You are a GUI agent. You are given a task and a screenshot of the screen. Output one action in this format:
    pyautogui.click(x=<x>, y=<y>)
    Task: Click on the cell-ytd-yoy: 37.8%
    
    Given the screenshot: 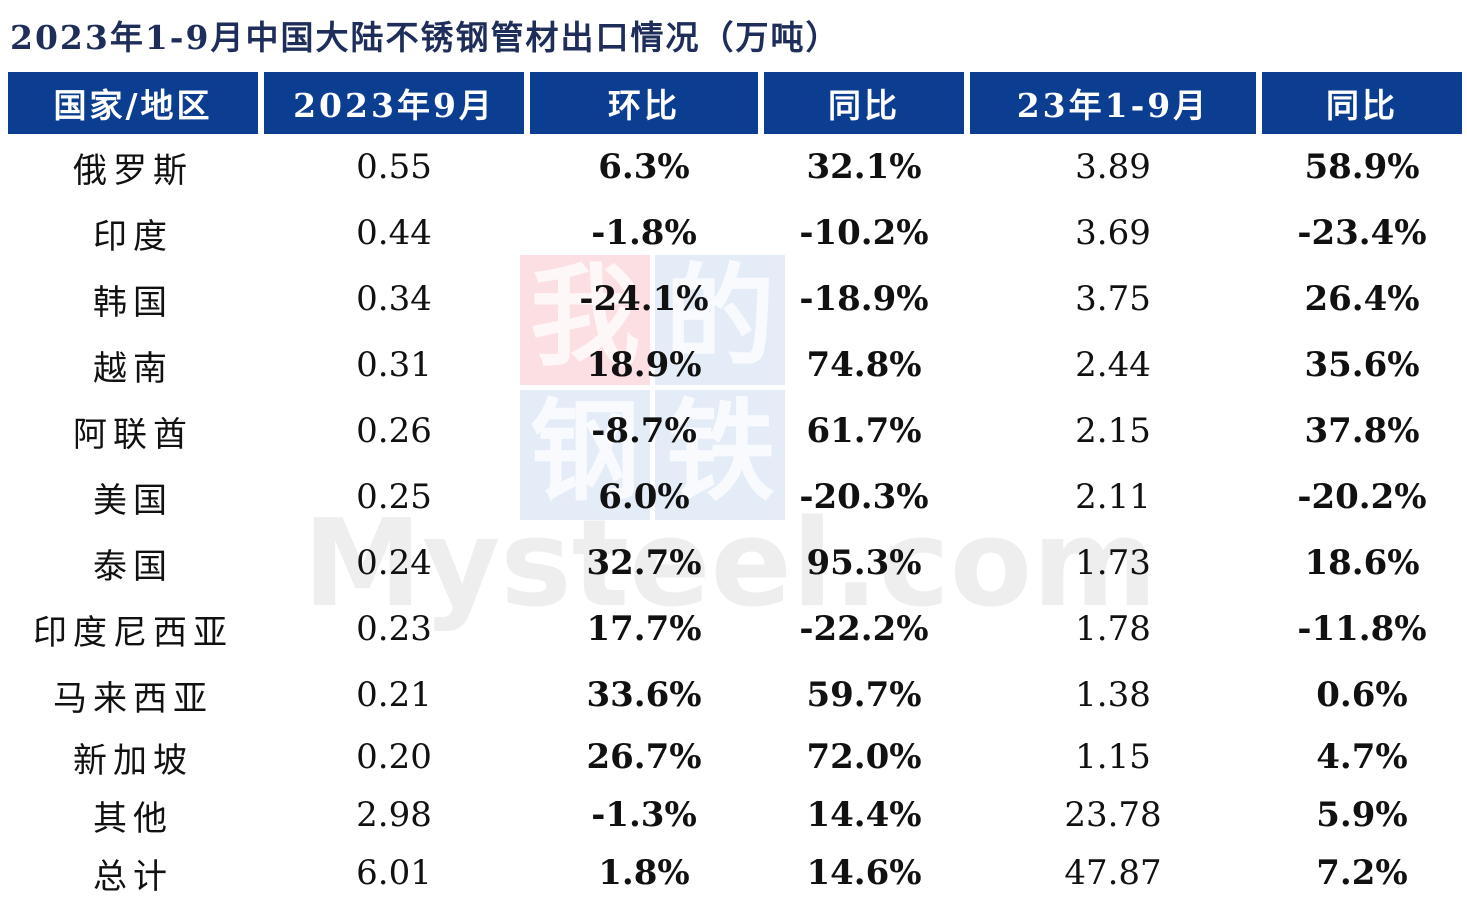 What is the action you would take?
    pyautogui.click(x=1362, y=431)
    